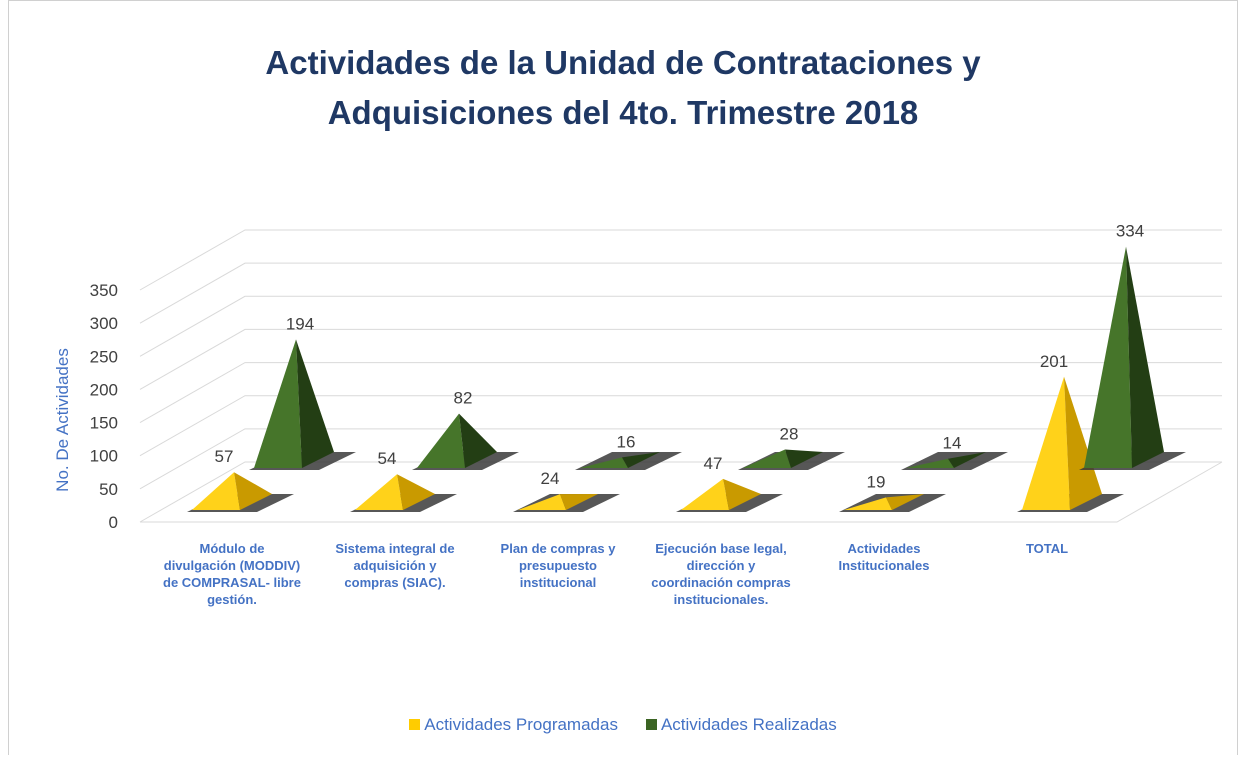 This screenshot has width=1246, height=757. Describe the element at coordinates (224, 456) in the screenshot. I see `value-label: 57` at that location.